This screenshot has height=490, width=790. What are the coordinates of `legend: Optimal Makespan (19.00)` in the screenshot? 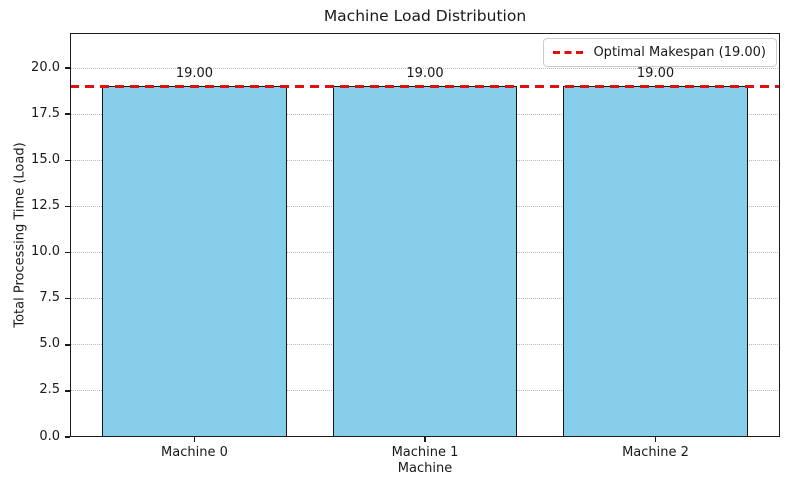 It's located at (660, 52).